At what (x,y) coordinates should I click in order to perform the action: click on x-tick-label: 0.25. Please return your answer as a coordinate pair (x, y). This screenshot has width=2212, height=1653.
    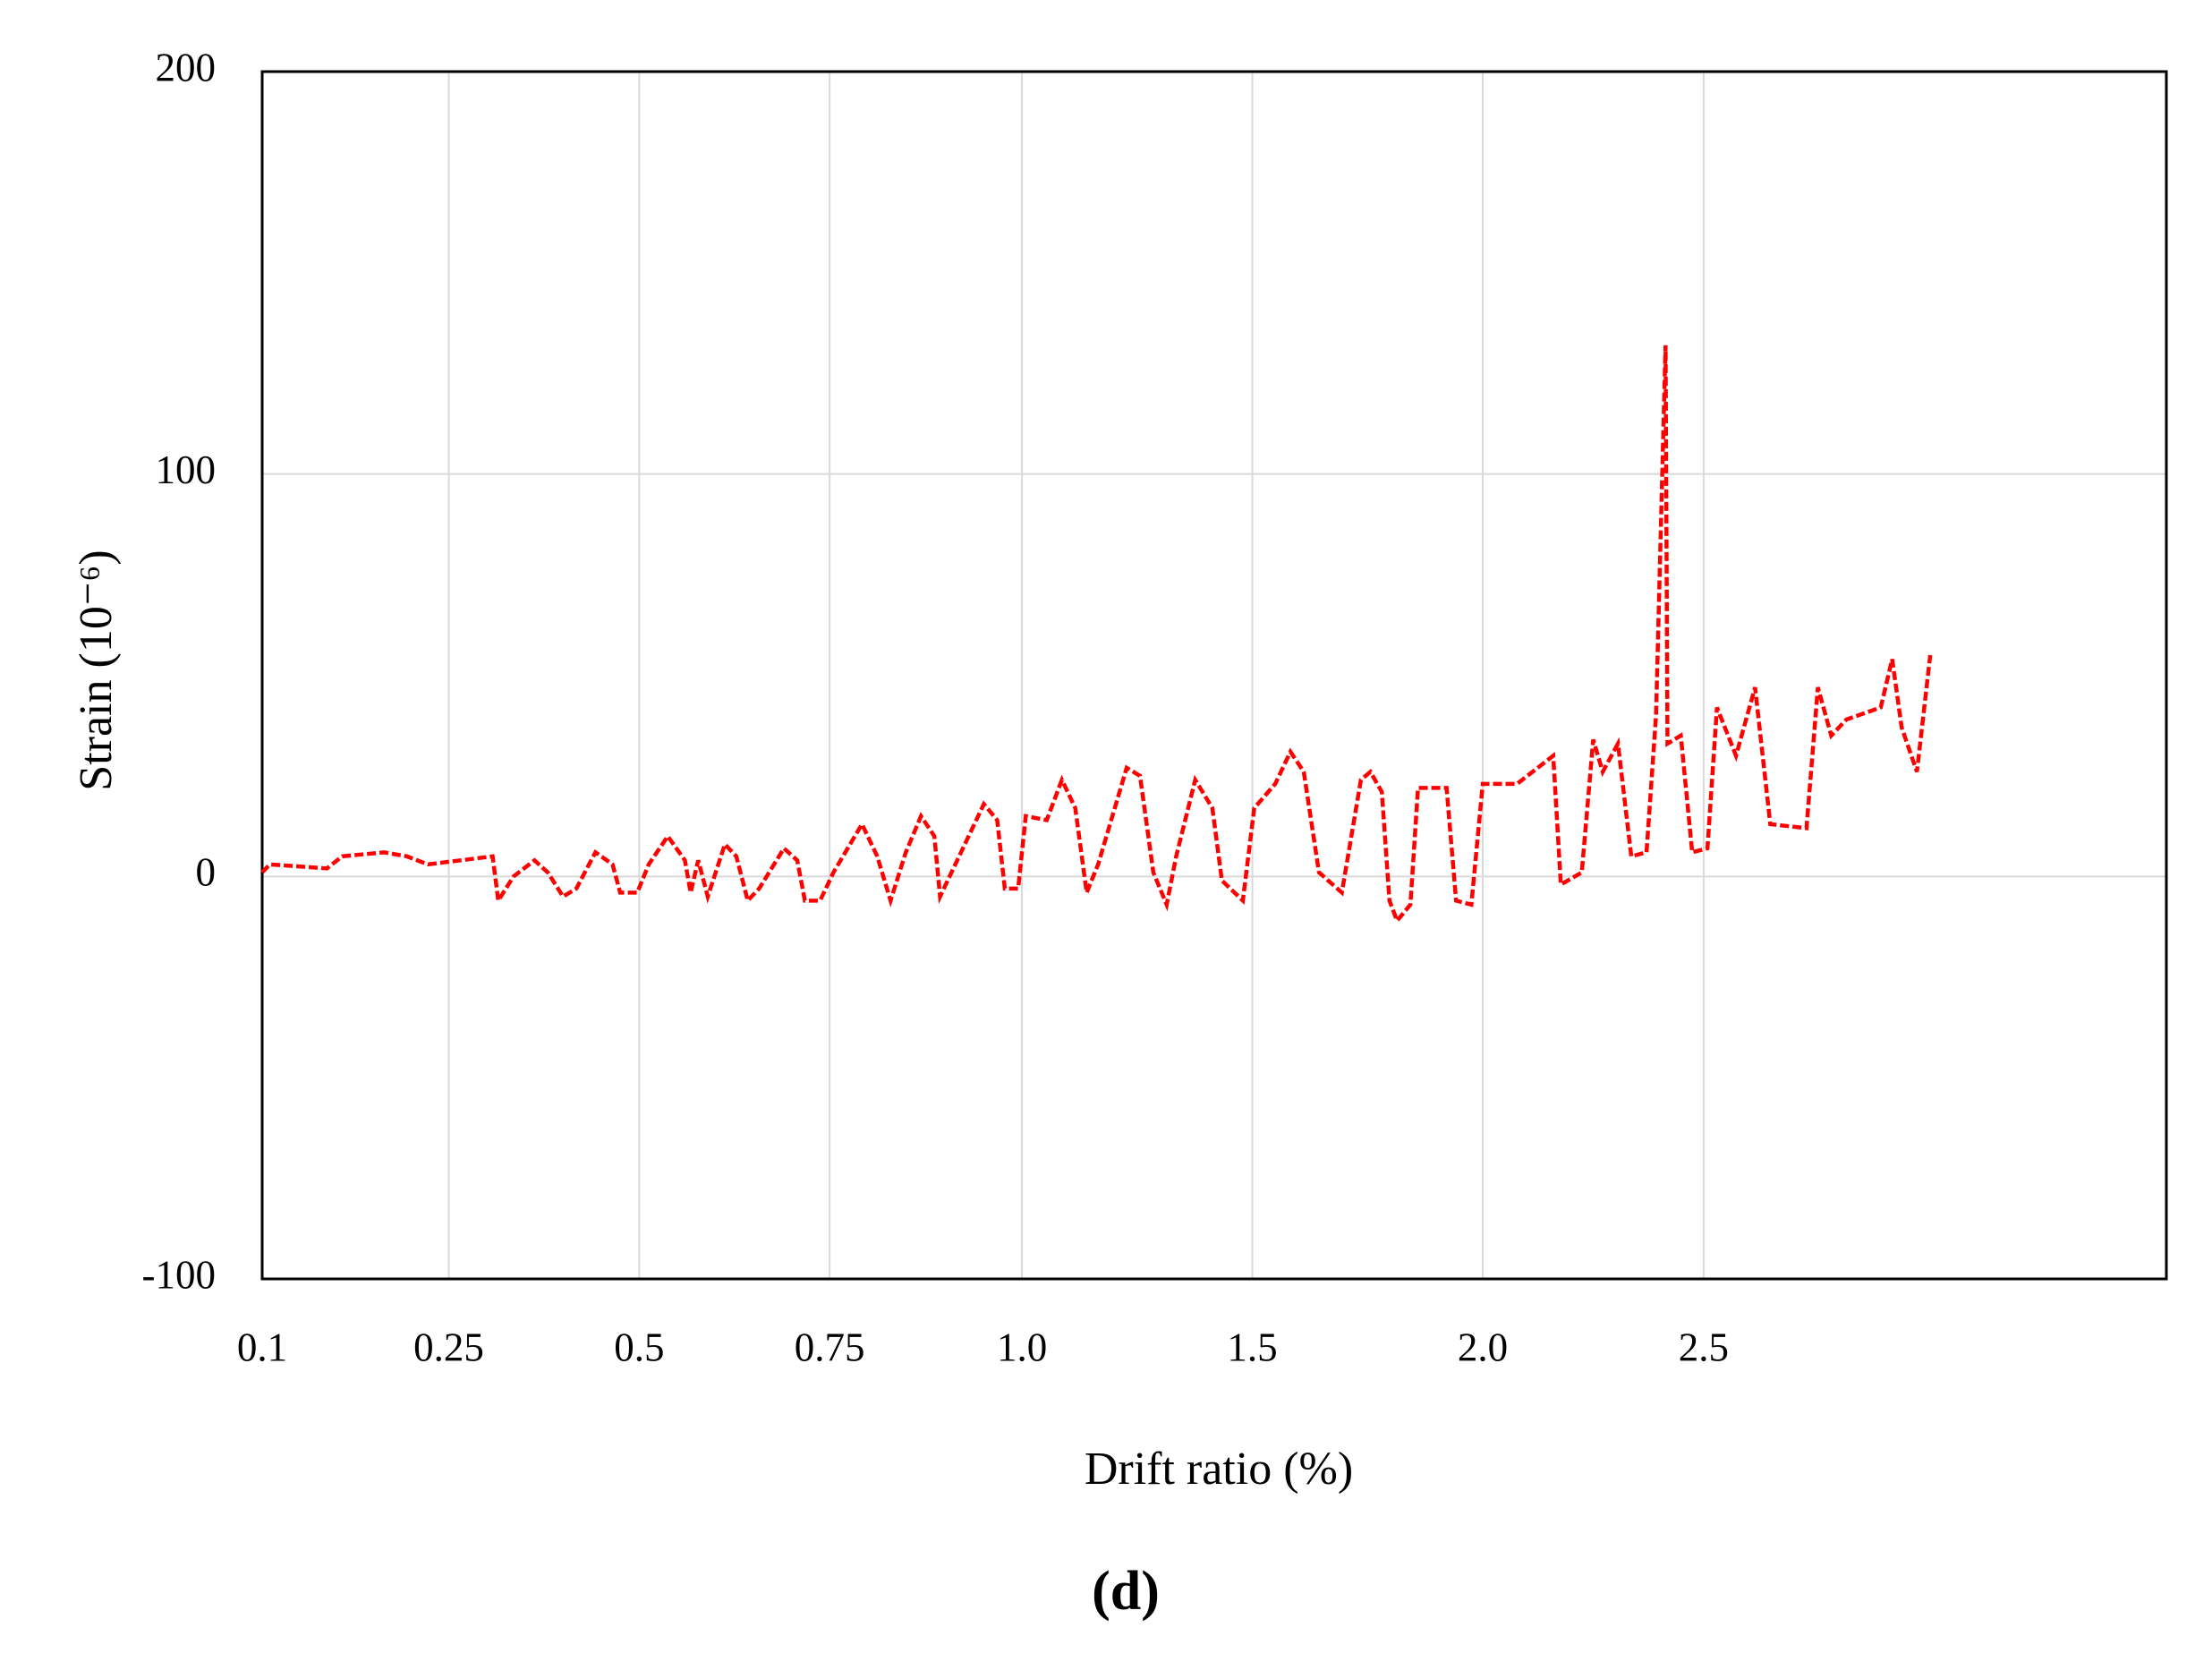
    Looking at the image, I should click on (448, 1347).